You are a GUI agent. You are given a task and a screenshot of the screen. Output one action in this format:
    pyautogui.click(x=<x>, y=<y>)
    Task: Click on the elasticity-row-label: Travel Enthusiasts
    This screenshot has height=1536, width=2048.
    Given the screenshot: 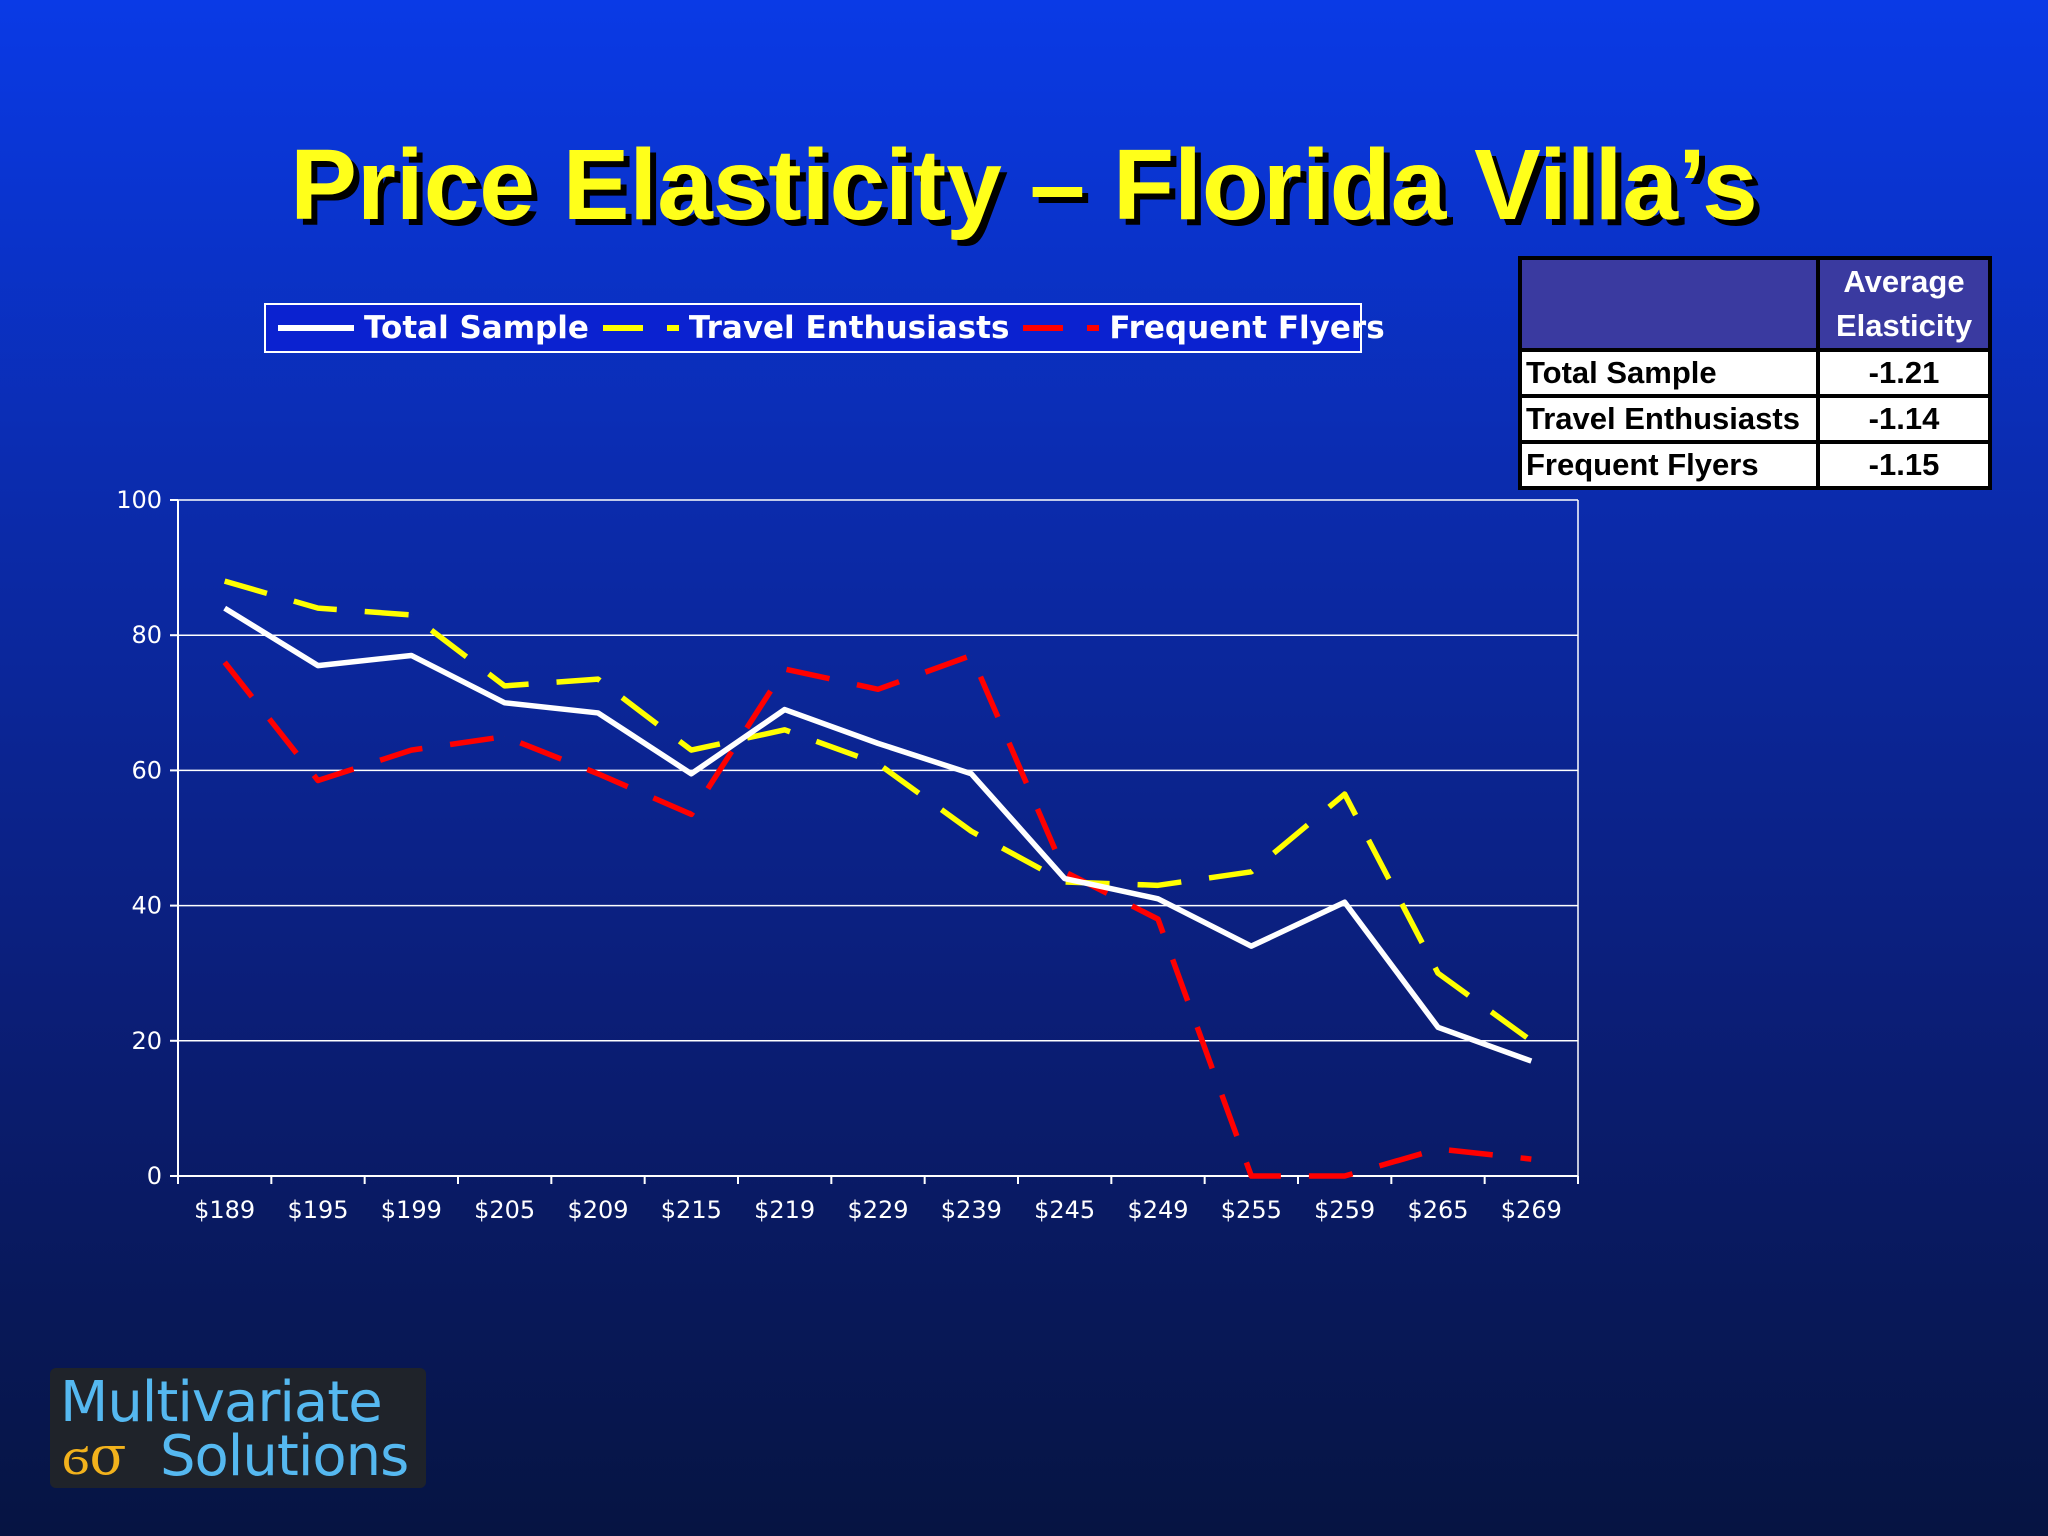 What is the action you would take?
    pyautogui.click(x=1669, y=419)
    